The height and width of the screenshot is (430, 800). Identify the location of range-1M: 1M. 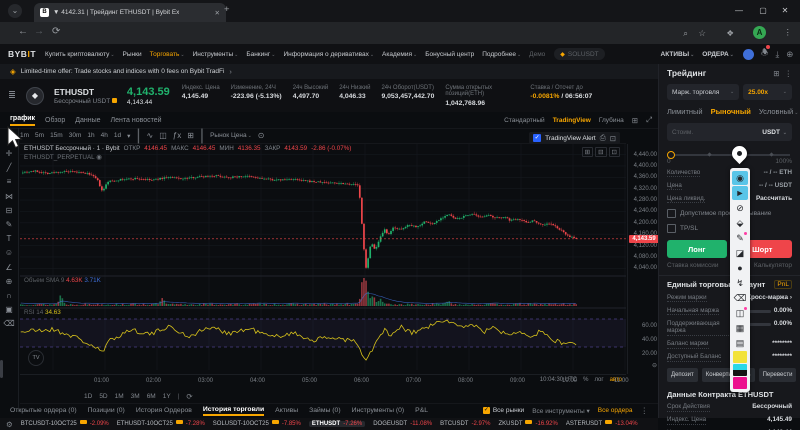
(119, 396).